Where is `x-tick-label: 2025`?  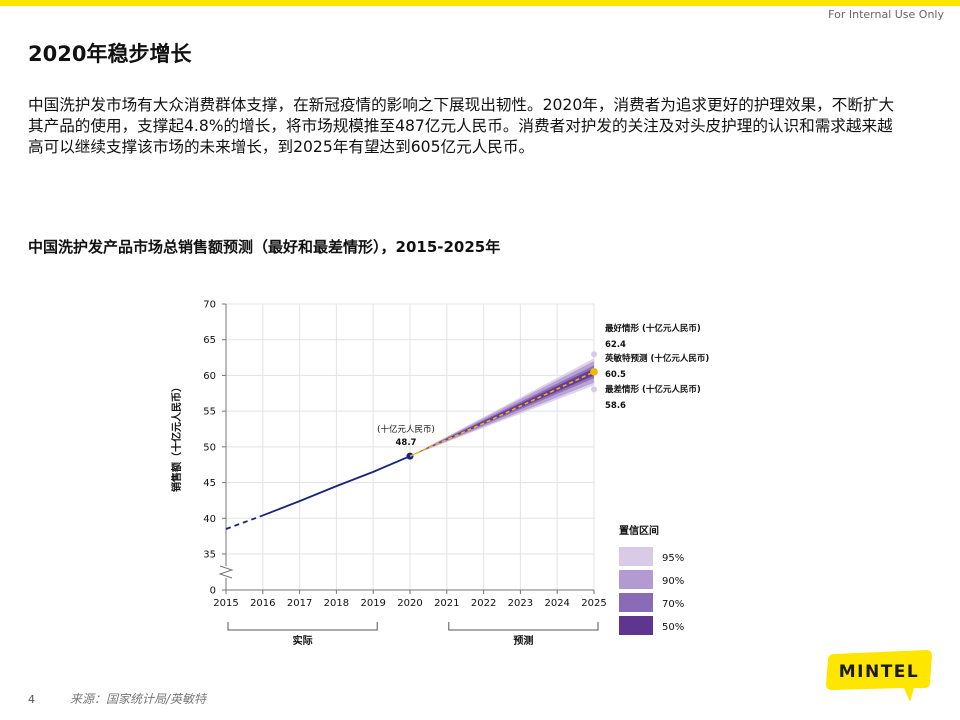 x-tick-label: 2025 is located at coordinates (593, 603).